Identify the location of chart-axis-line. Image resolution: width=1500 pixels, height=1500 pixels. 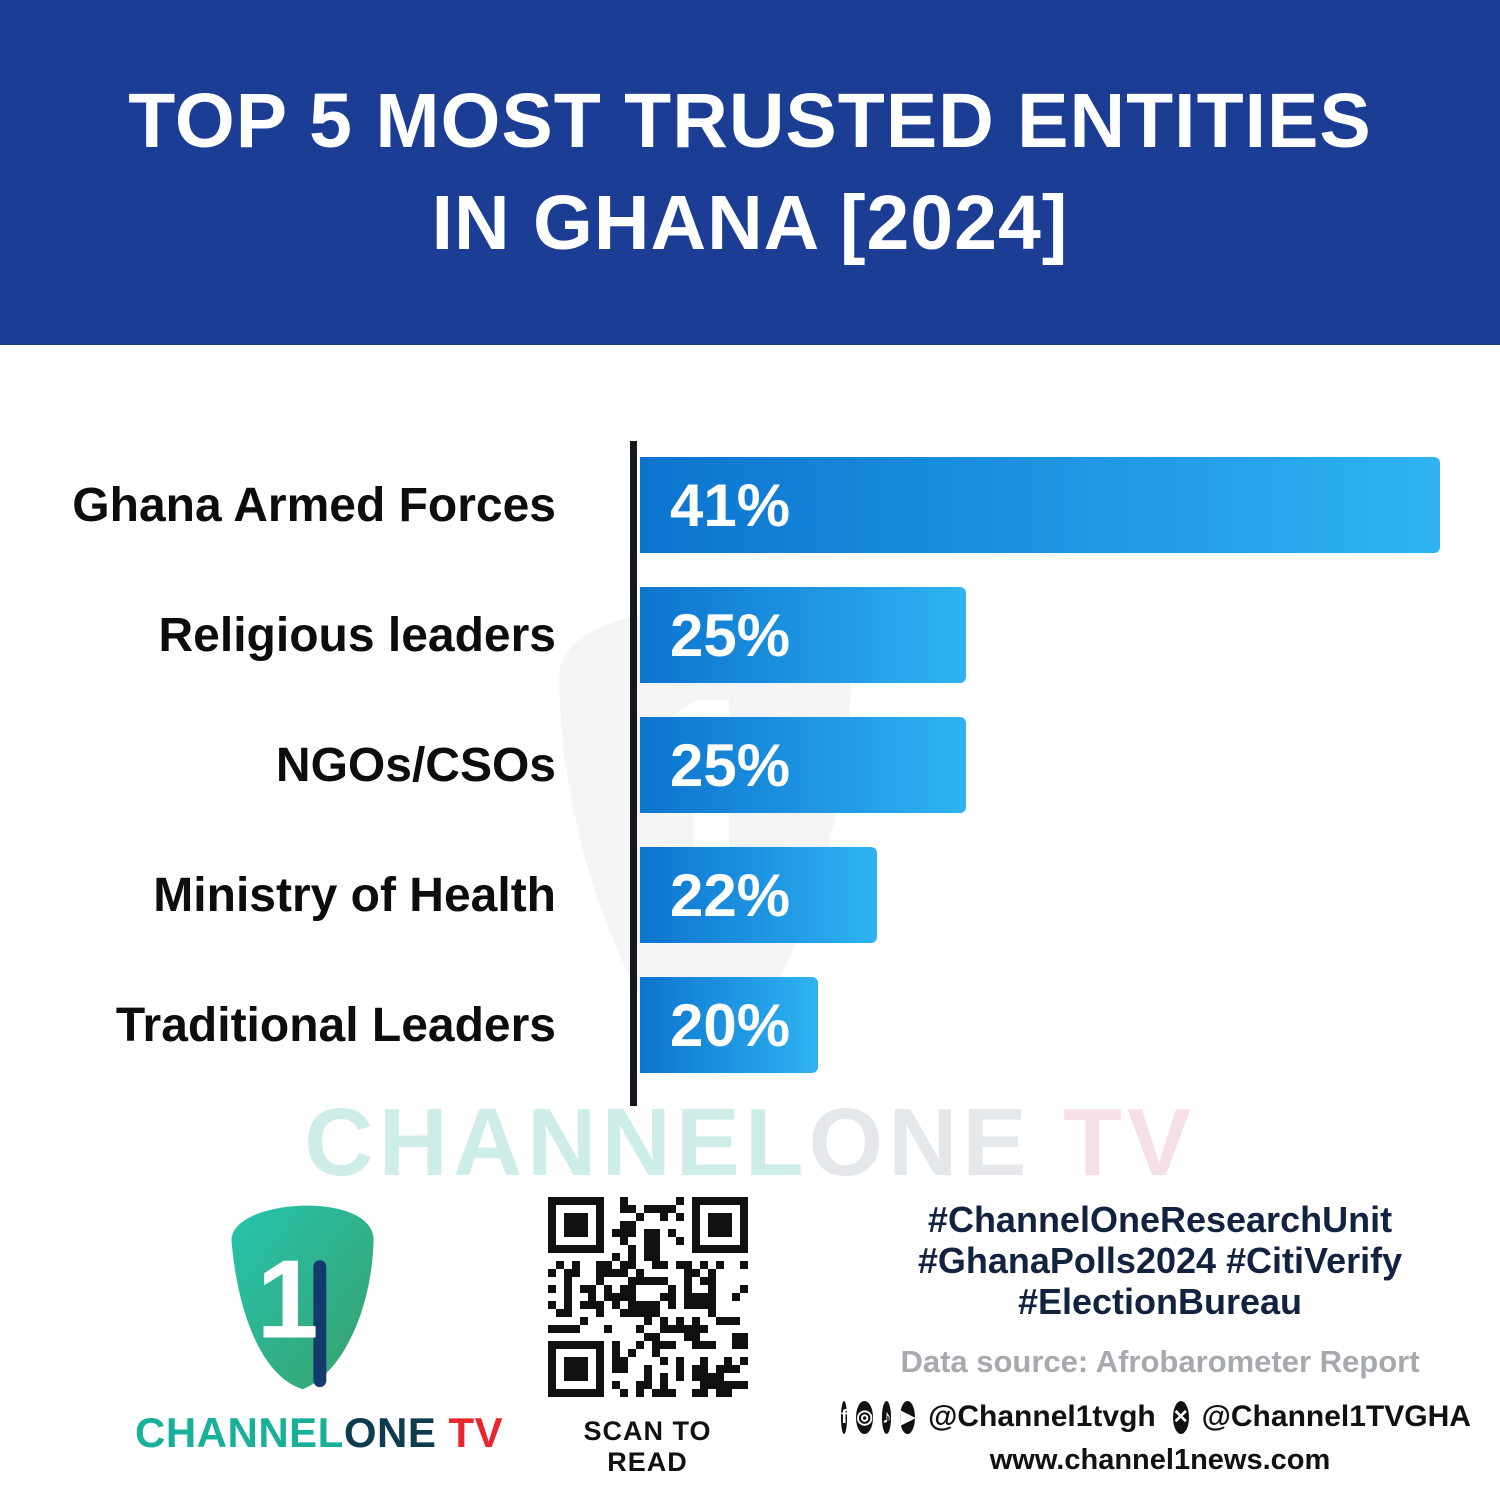
(633, 773).